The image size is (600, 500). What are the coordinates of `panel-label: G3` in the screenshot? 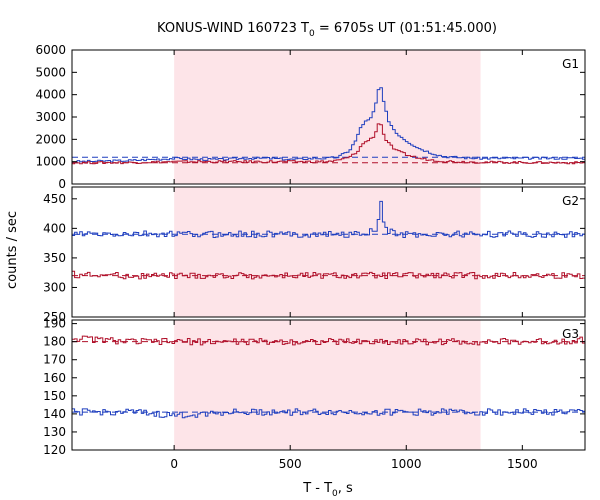 It's located at (570, 334).